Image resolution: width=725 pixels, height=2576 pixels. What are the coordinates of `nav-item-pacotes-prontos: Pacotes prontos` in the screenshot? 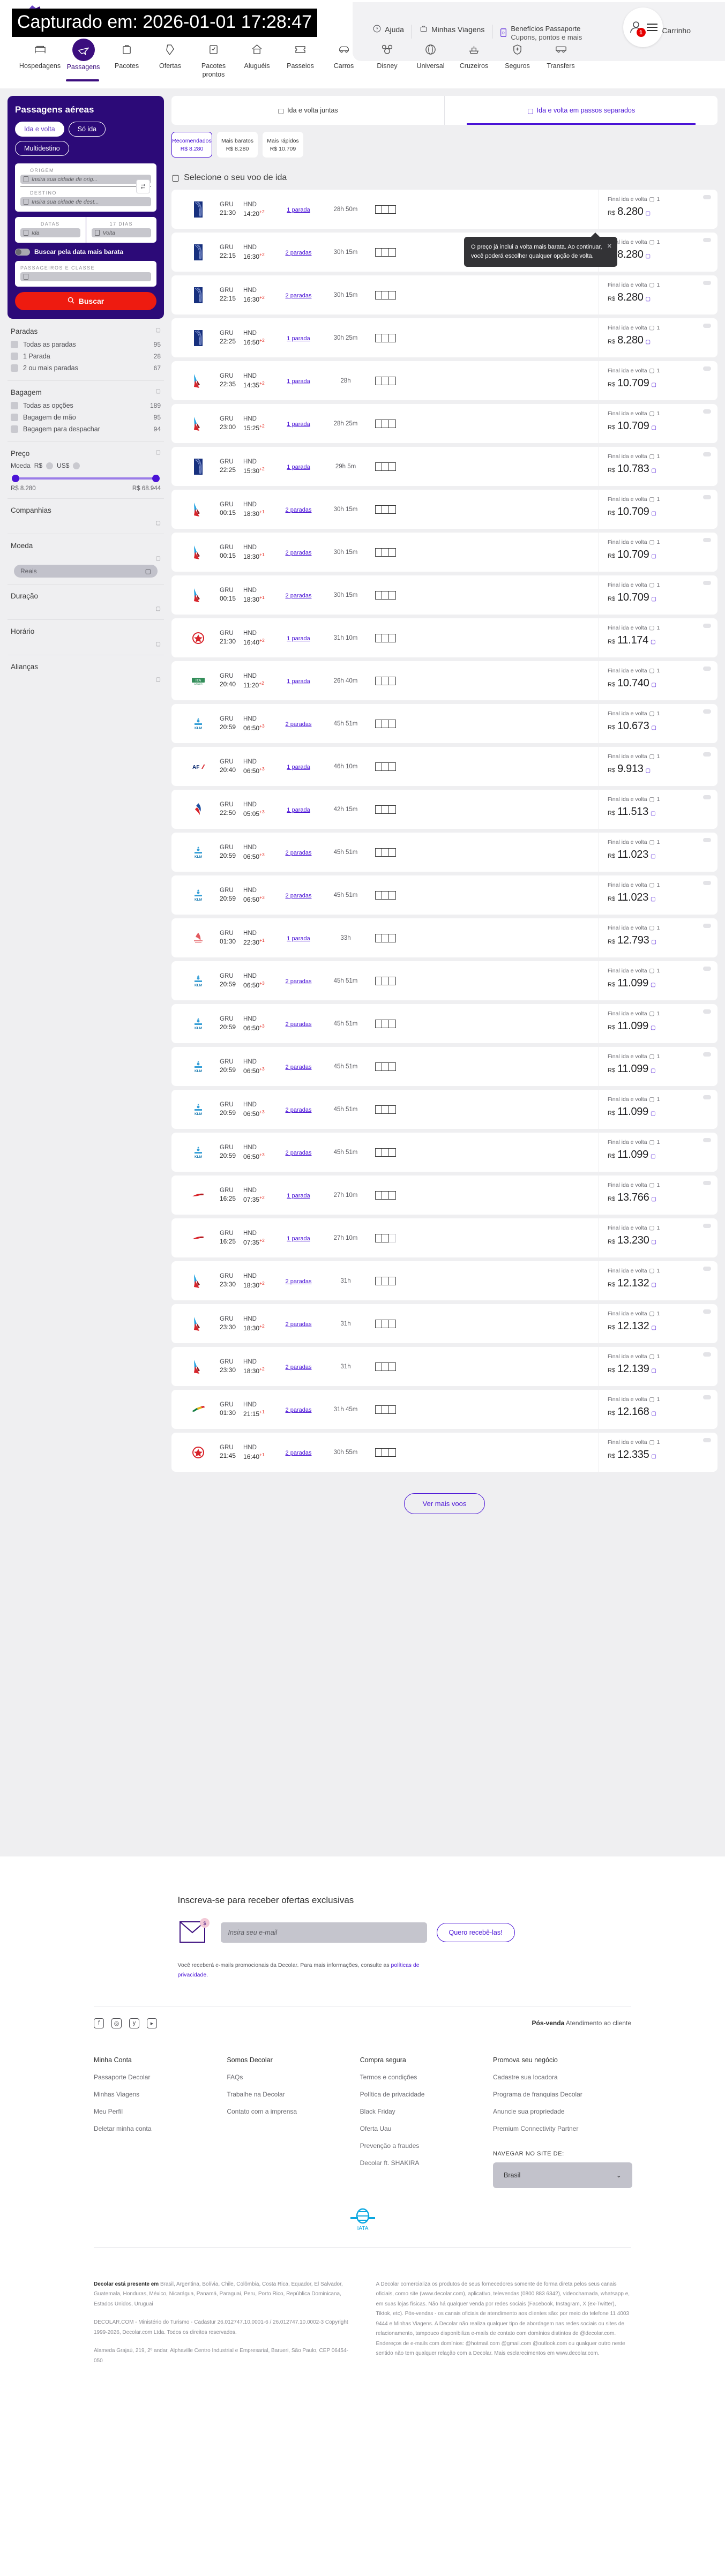 It's located at (214, 57).